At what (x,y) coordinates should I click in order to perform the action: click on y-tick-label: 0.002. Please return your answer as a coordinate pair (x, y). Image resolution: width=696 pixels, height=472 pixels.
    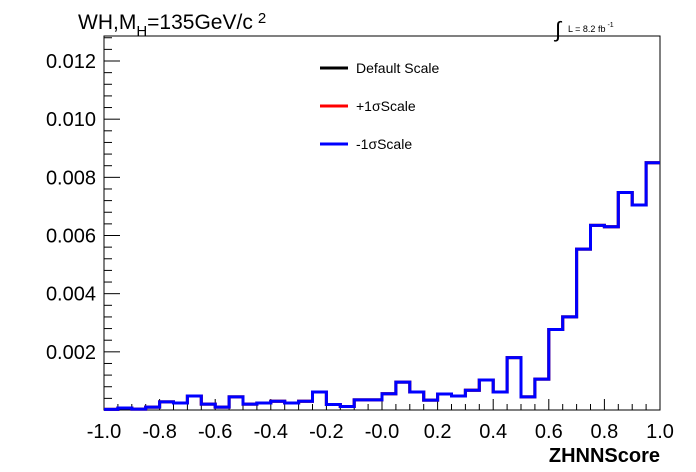
    Looking at the image, I should click on (71, 353).